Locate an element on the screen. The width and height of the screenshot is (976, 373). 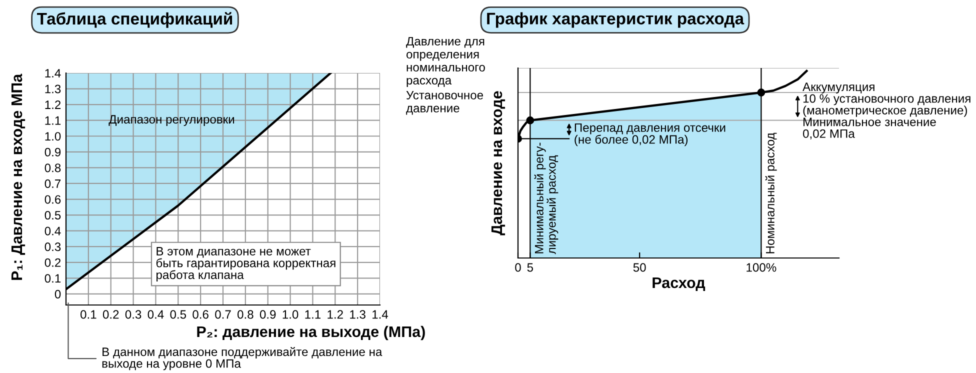
x-tick-label: 1.3 is located at coordinates (358, 314).